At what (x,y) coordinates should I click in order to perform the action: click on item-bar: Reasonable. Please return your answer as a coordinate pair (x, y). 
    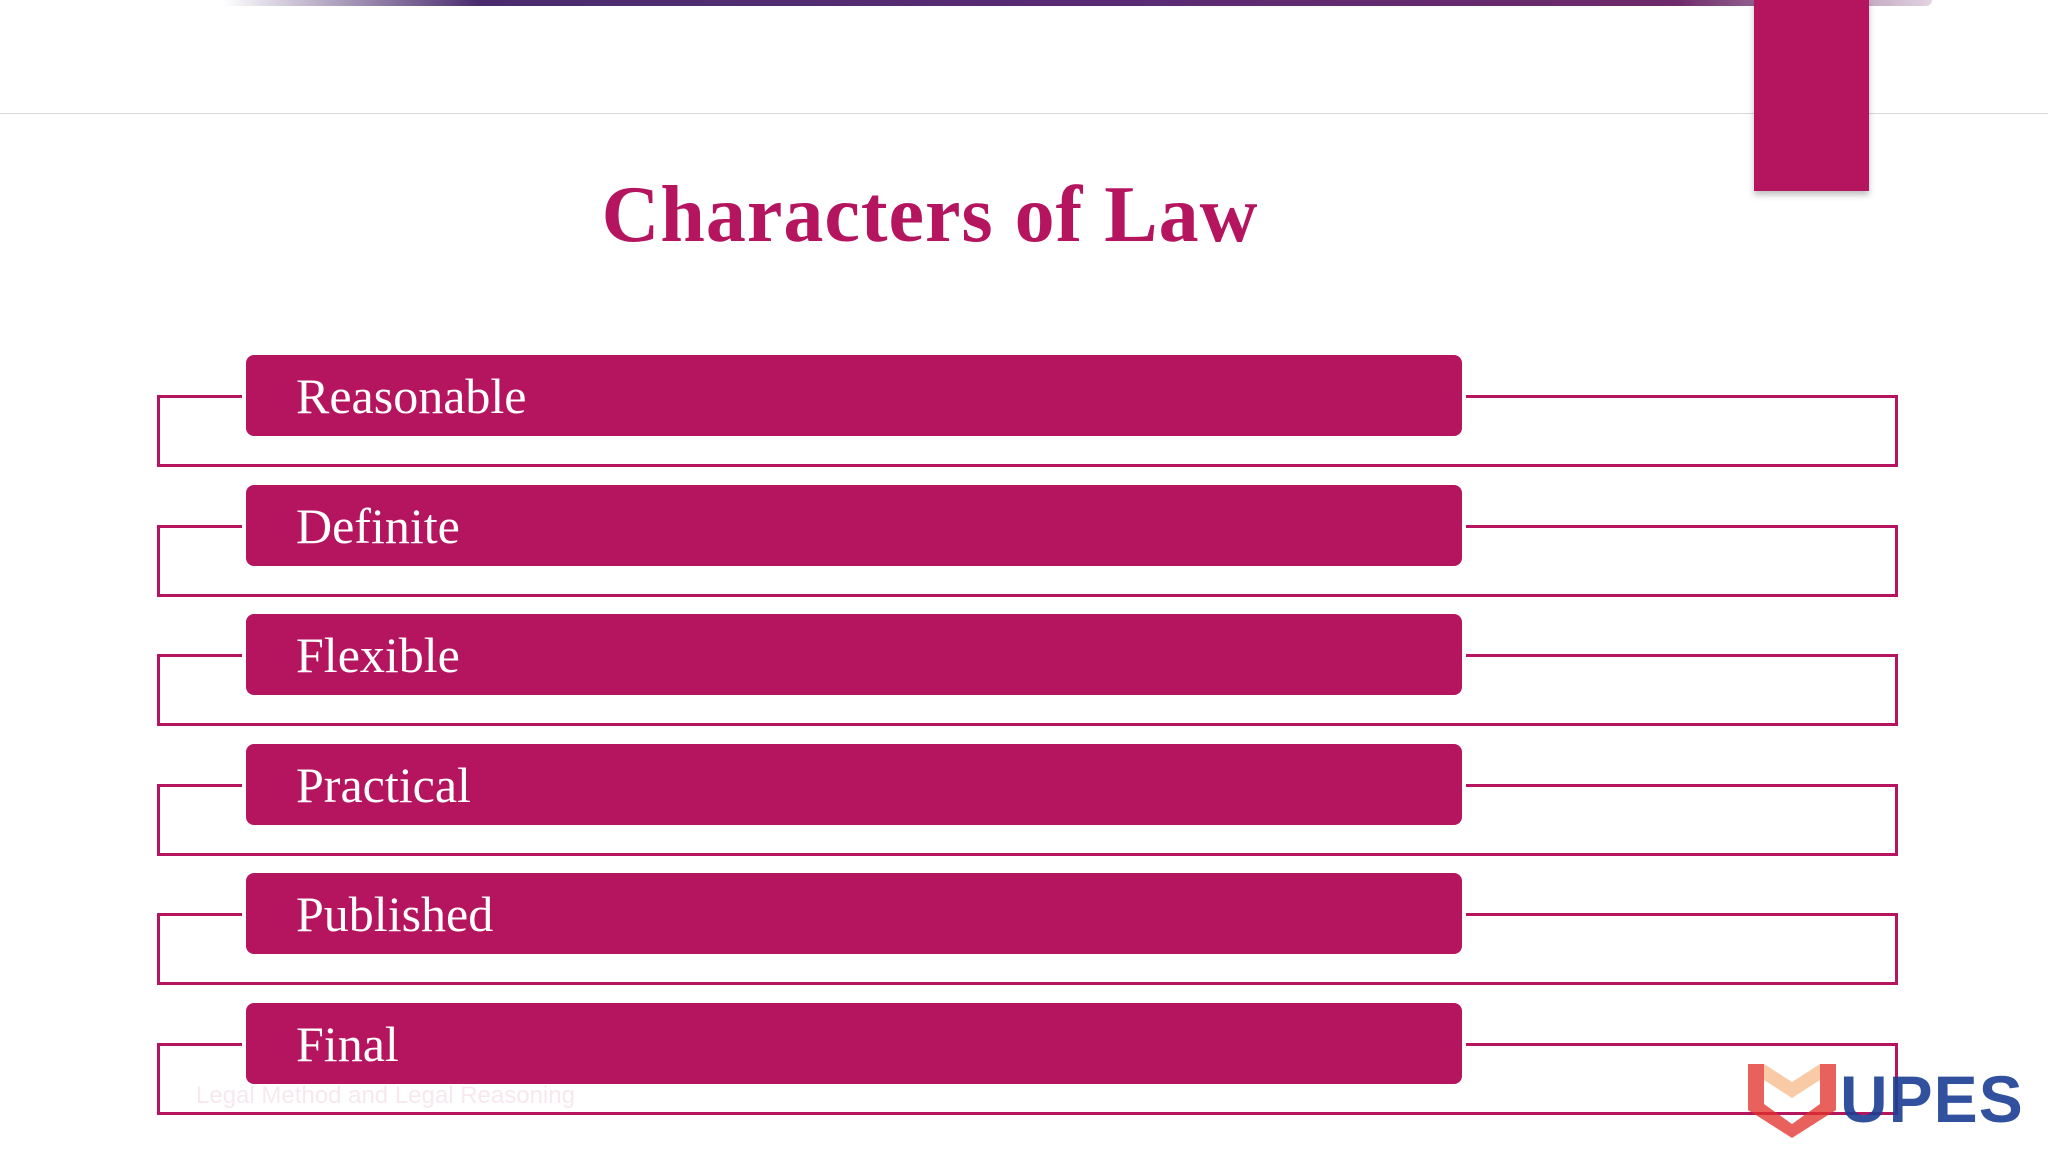
    Looking at the image, I should click on (854, 395).